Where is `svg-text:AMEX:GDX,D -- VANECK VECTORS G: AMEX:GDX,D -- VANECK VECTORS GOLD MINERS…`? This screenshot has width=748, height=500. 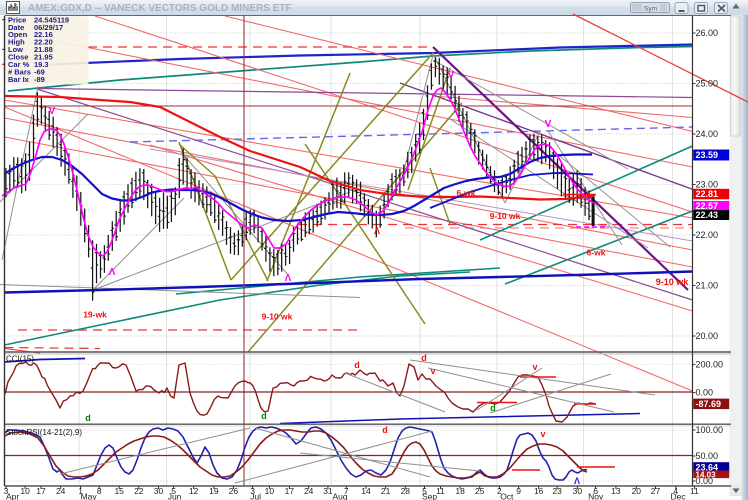 svg-text:AMEX:GDX,D -- VANECK VECTORS G: AMEX:GDX,D -- VANECK VECTORS GOLD MINERS… is located at coordinates (160, 8).